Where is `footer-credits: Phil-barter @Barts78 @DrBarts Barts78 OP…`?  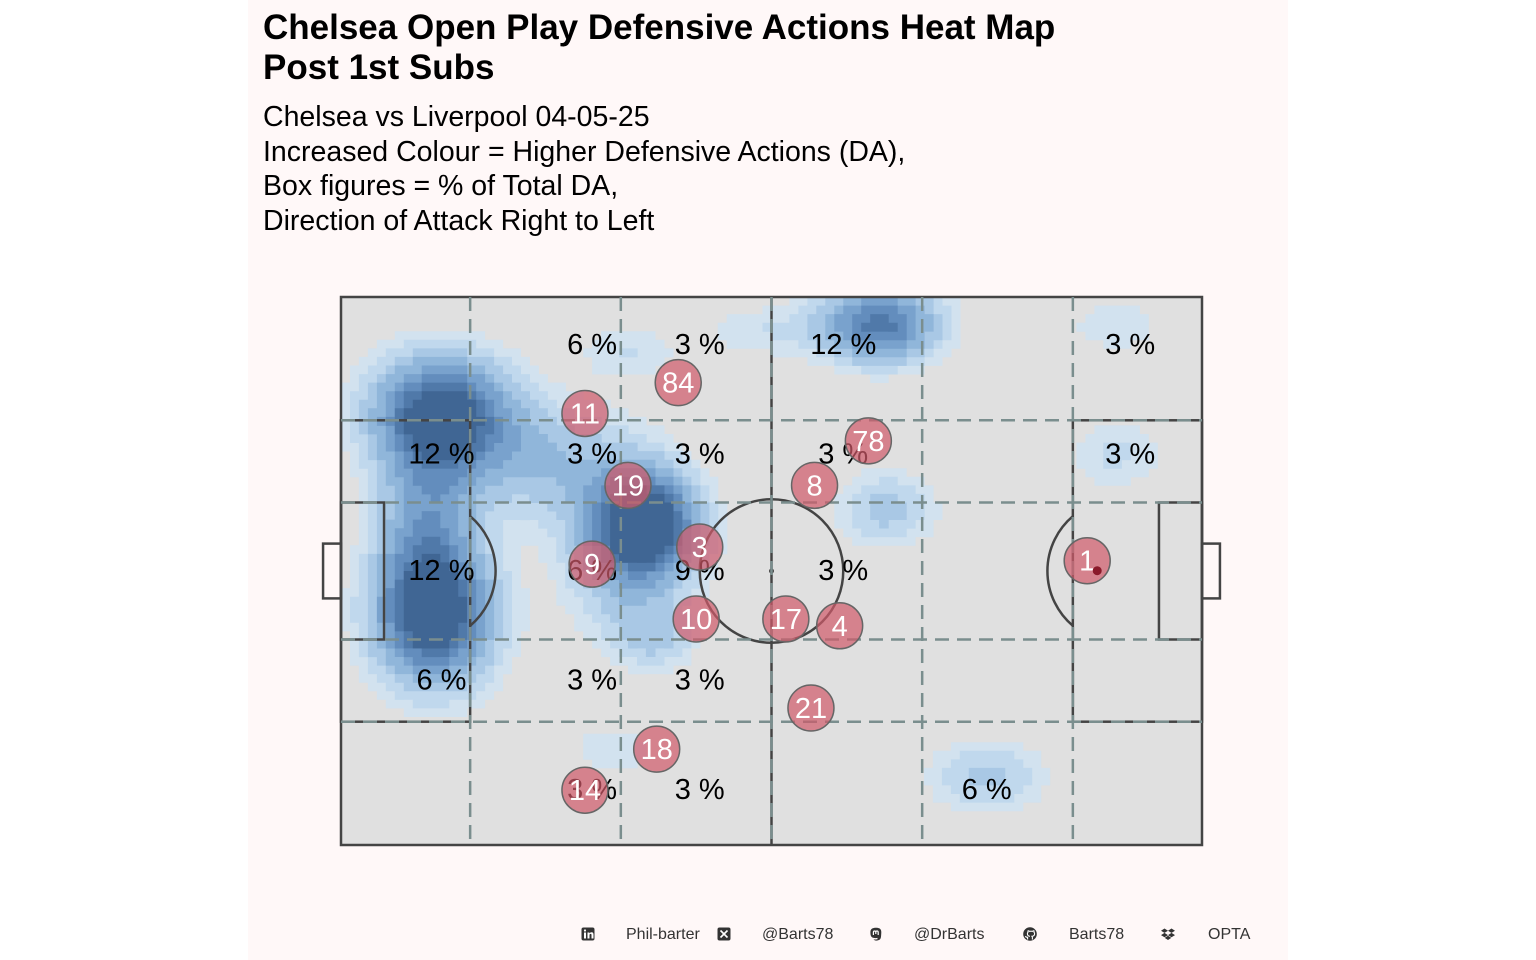
footer-credits: Phil-barter @Barts78 @DrBarts Barts78 OP… is located at coordinates (768, 935).